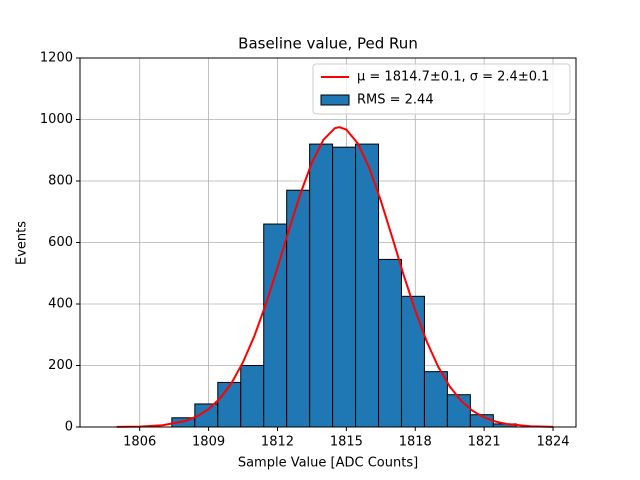 This screenshot has height=480, width=640. What do you see at coordinates (69, 427) in the screenshot?
I see `y-tick-label: 0` at bounding box center [69, 427].